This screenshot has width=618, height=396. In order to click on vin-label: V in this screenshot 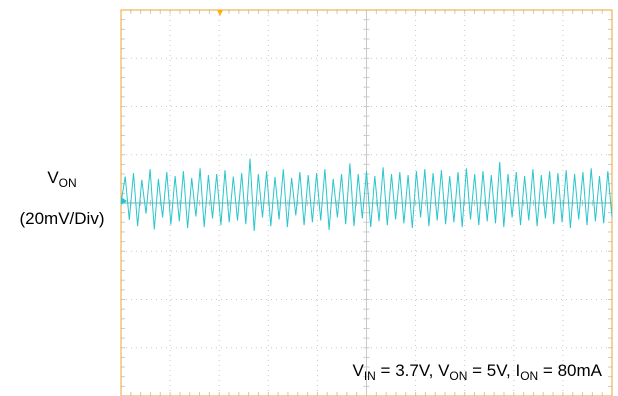, I will do `click(358, 370)`.